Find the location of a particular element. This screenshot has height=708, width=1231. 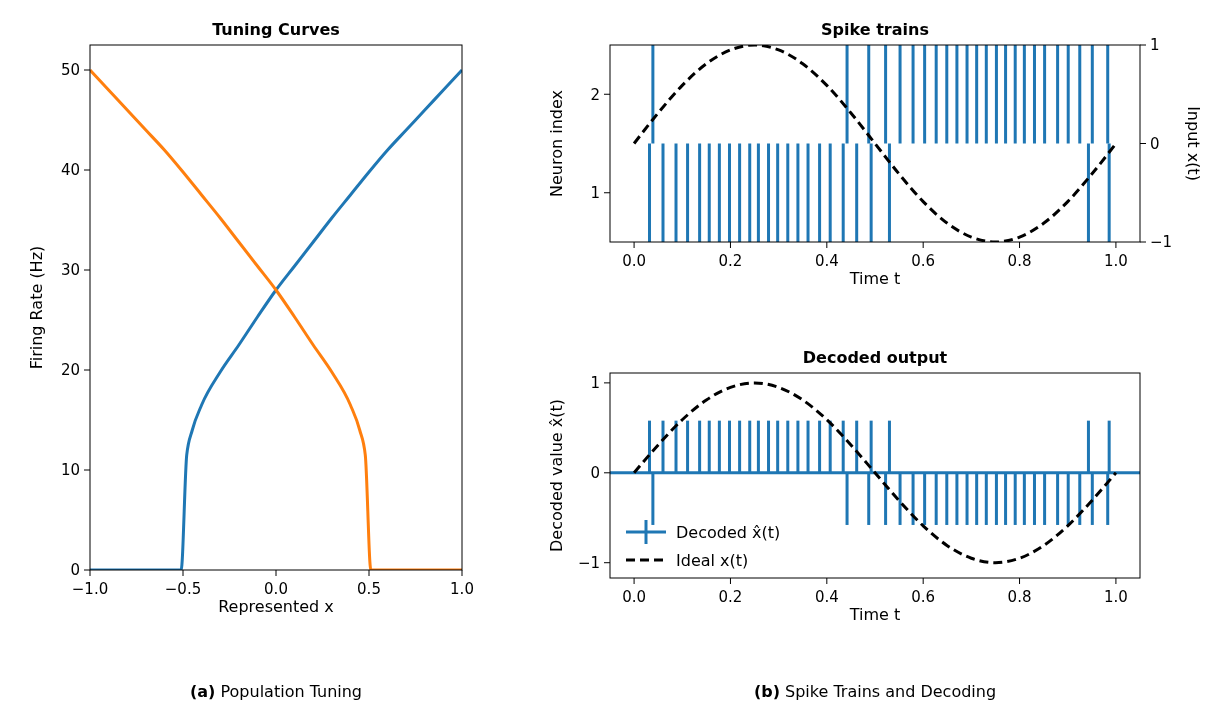

y-tick-label: 50 is located at coordinates (70, 70).